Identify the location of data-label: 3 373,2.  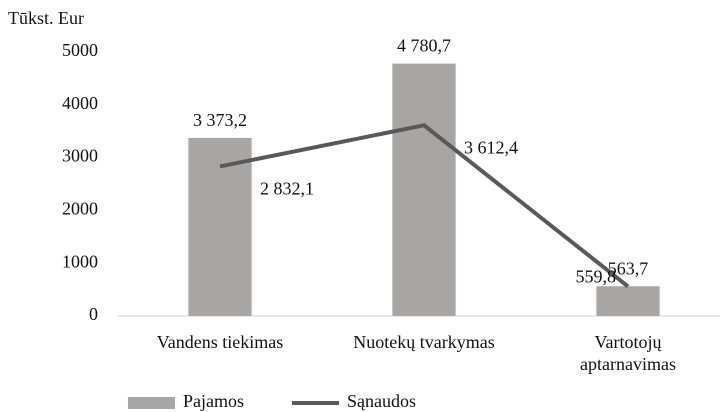
(220, 120).